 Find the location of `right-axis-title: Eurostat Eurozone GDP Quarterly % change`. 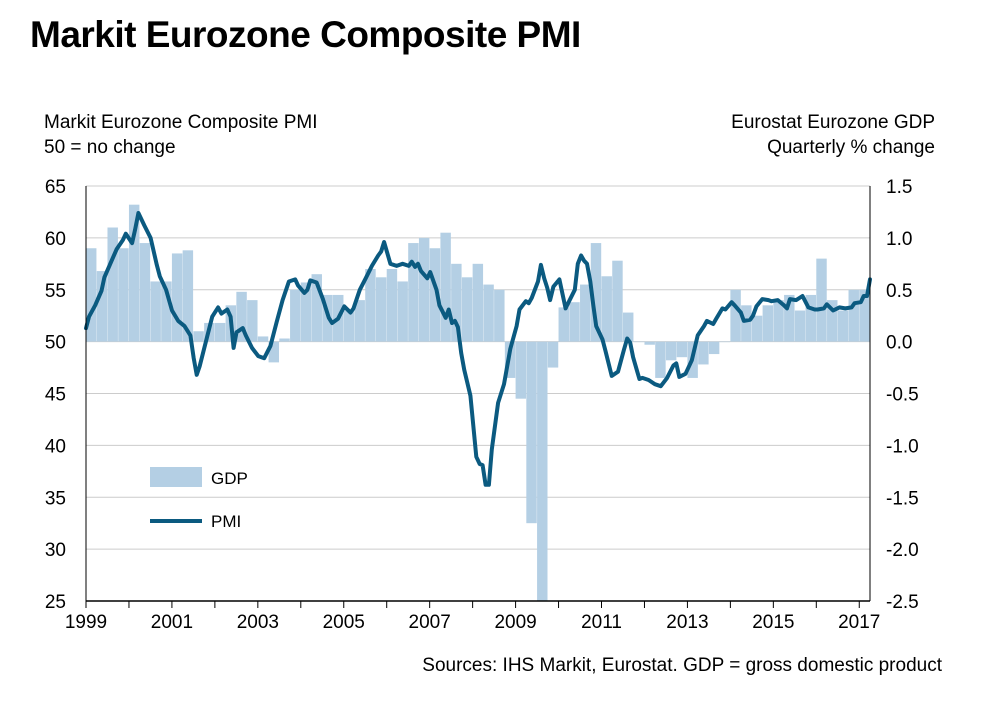

right-axis-title: Eurostat Eurozone GDP Quarterly % change is located at coordinates (833, 135).